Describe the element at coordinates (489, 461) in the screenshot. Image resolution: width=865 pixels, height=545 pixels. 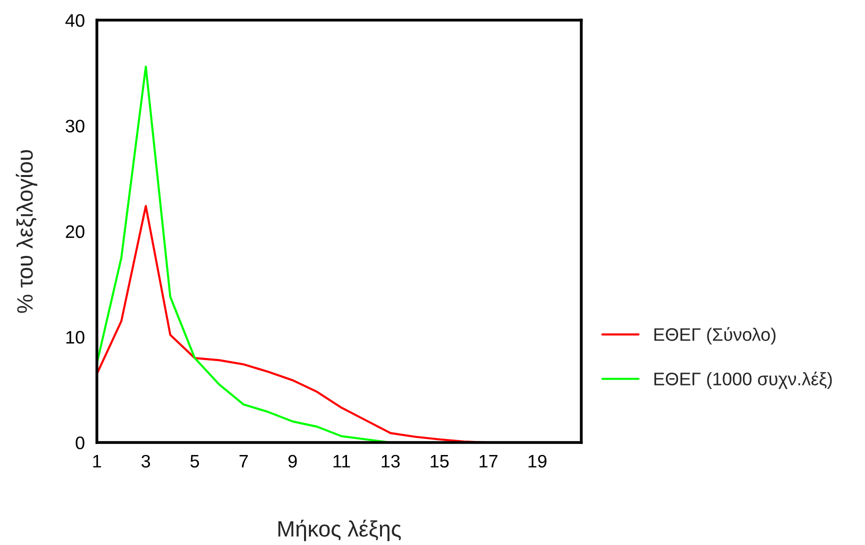
I see `x-tick-label: 17` at that location.